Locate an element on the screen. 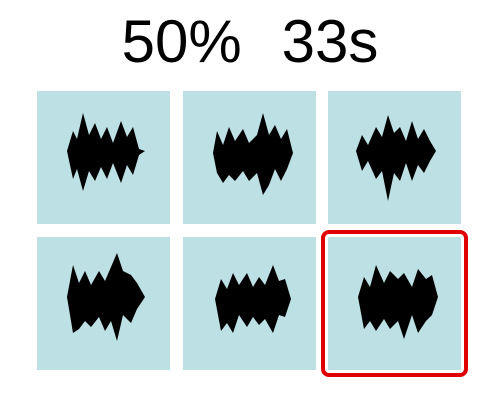  progress-readout: 50% is located at coordinates (181, 41).